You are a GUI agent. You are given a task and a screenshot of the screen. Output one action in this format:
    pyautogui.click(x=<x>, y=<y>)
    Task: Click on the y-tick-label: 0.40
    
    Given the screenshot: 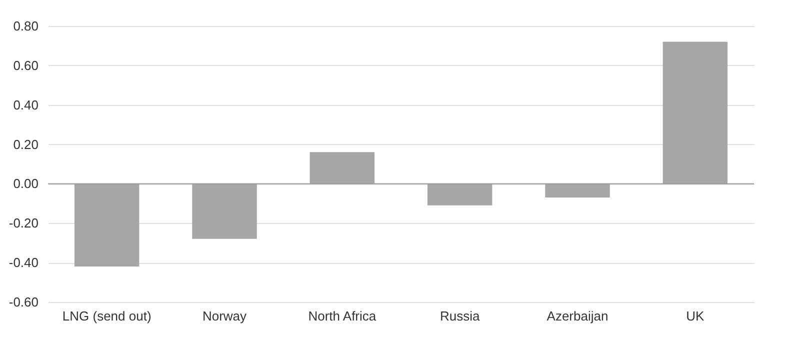 What is the action you would take?
    pyautogui.click(x=25, y=104)
    